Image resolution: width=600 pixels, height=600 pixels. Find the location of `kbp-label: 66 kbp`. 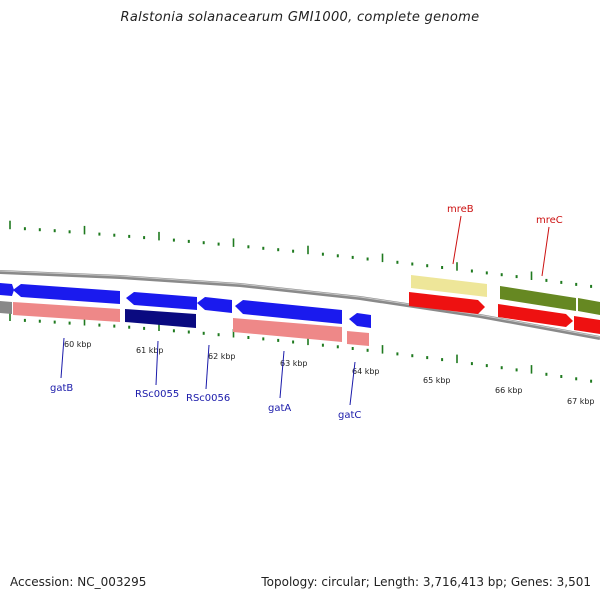

kbp-label: 66 kbp is located at coordinates (509, 390).